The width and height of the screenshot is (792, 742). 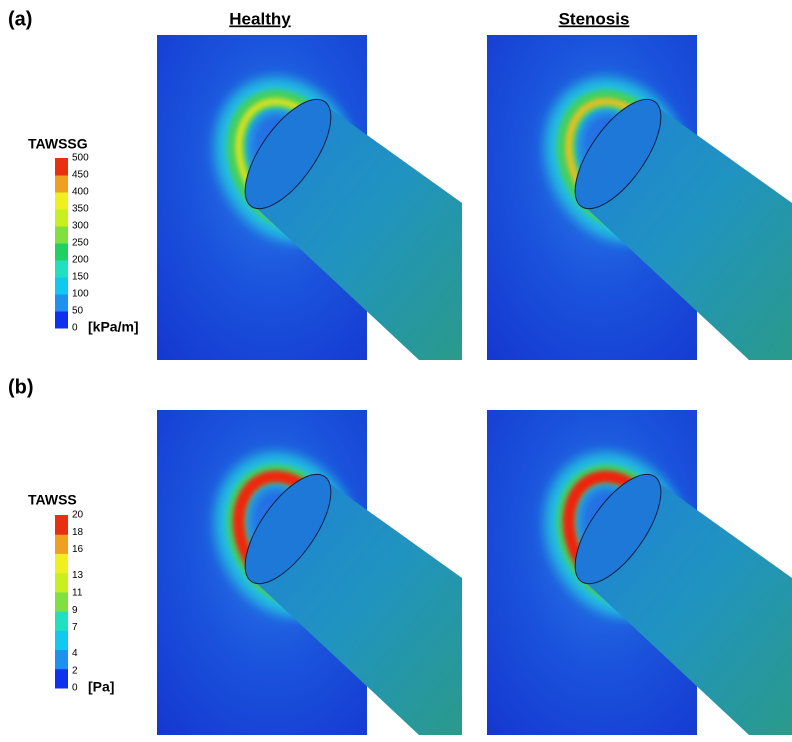 I want to click on colorbar-title: TAWSSG, so click(x=58, y=144).